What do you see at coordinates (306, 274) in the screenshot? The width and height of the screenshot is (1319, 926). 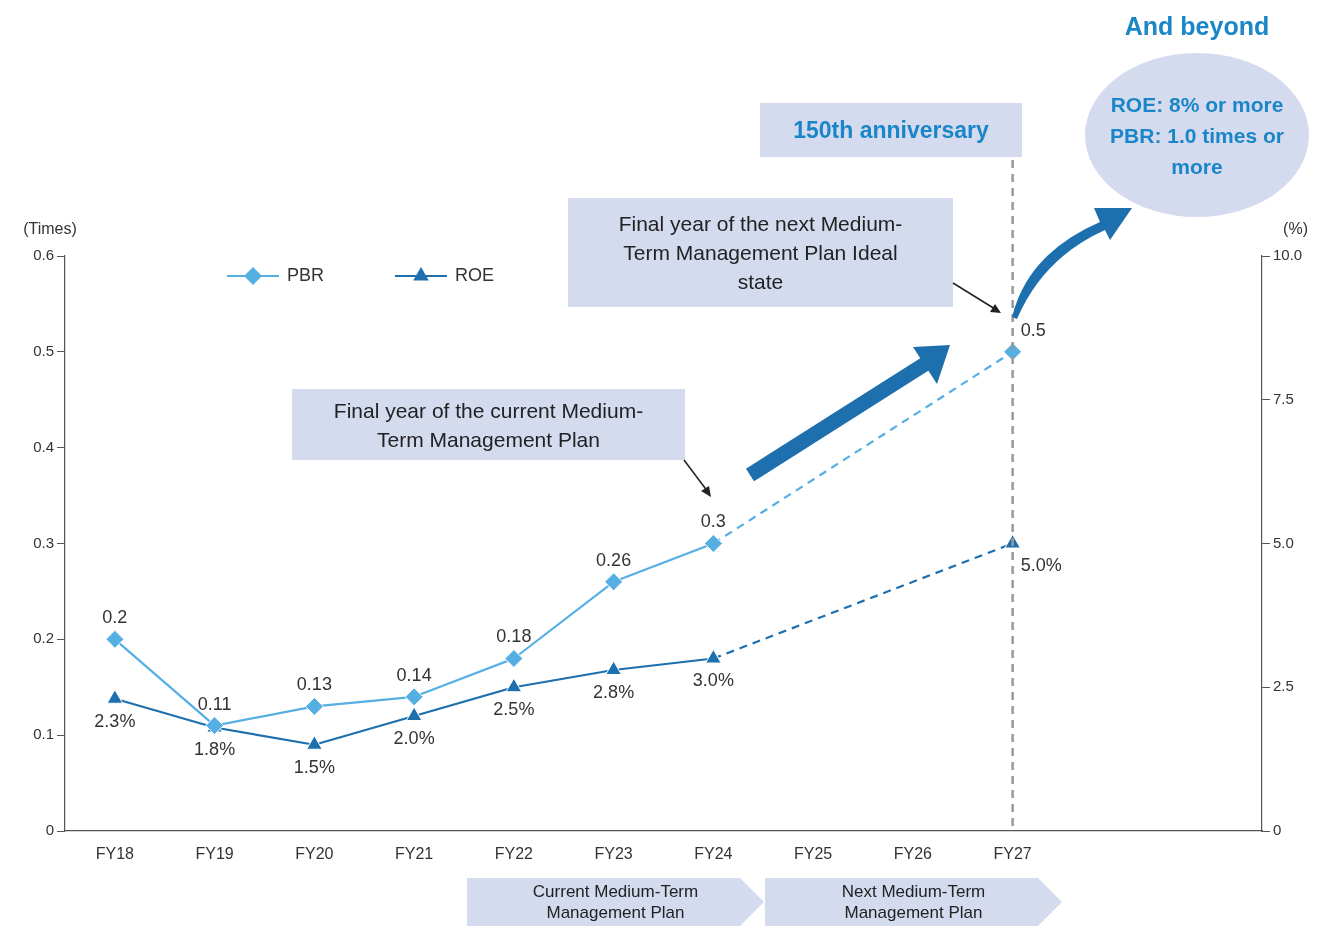 I see `legend-label: PBR` at bounding box center [306, 274].